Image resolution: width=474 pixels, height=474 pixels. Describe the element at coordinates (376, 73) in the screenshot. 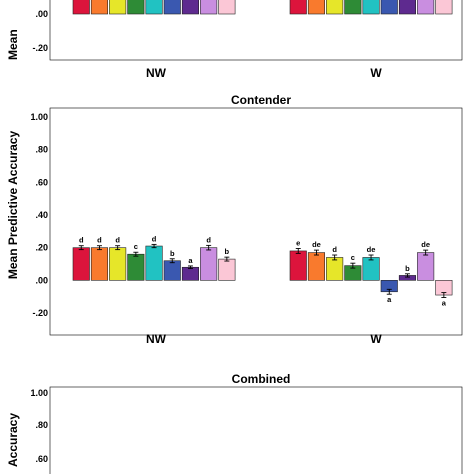

I see `panel-top-category-w: W` at that location.